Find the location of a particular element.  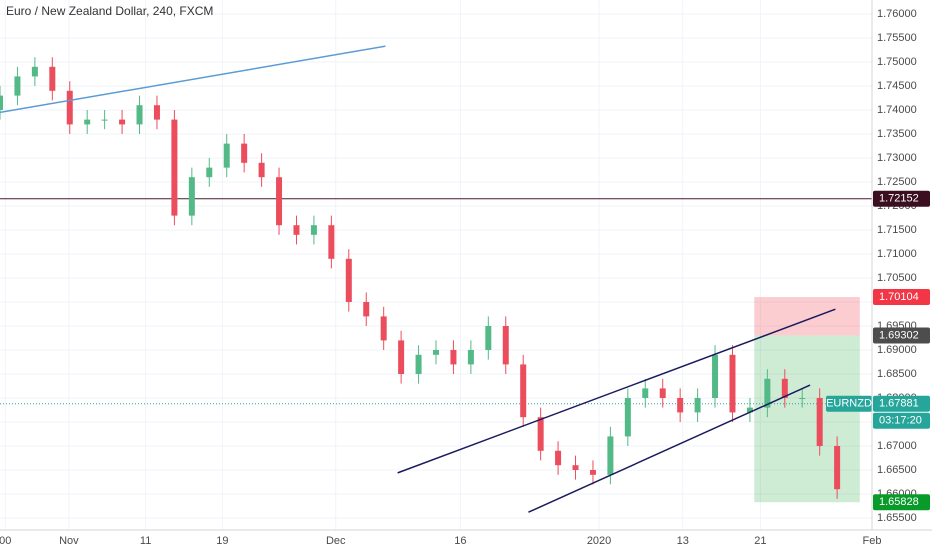

y-tick-label: 1.74000 is located at coordinates (897, 110).